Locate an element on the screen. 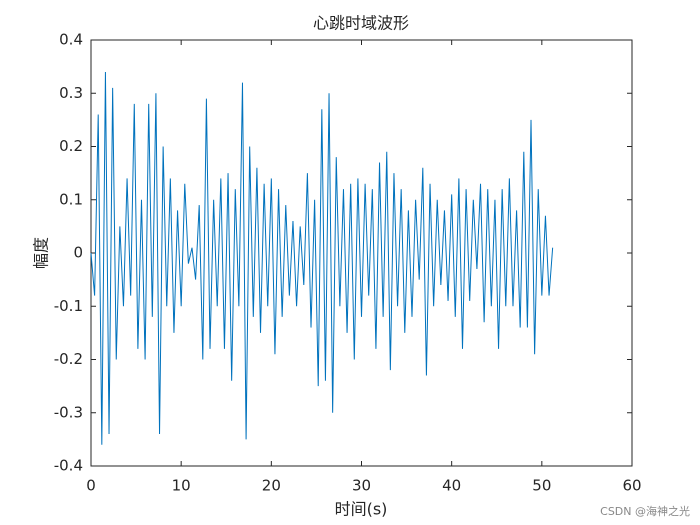  y-tick-label: 0 is located at coordinates (78, 253).